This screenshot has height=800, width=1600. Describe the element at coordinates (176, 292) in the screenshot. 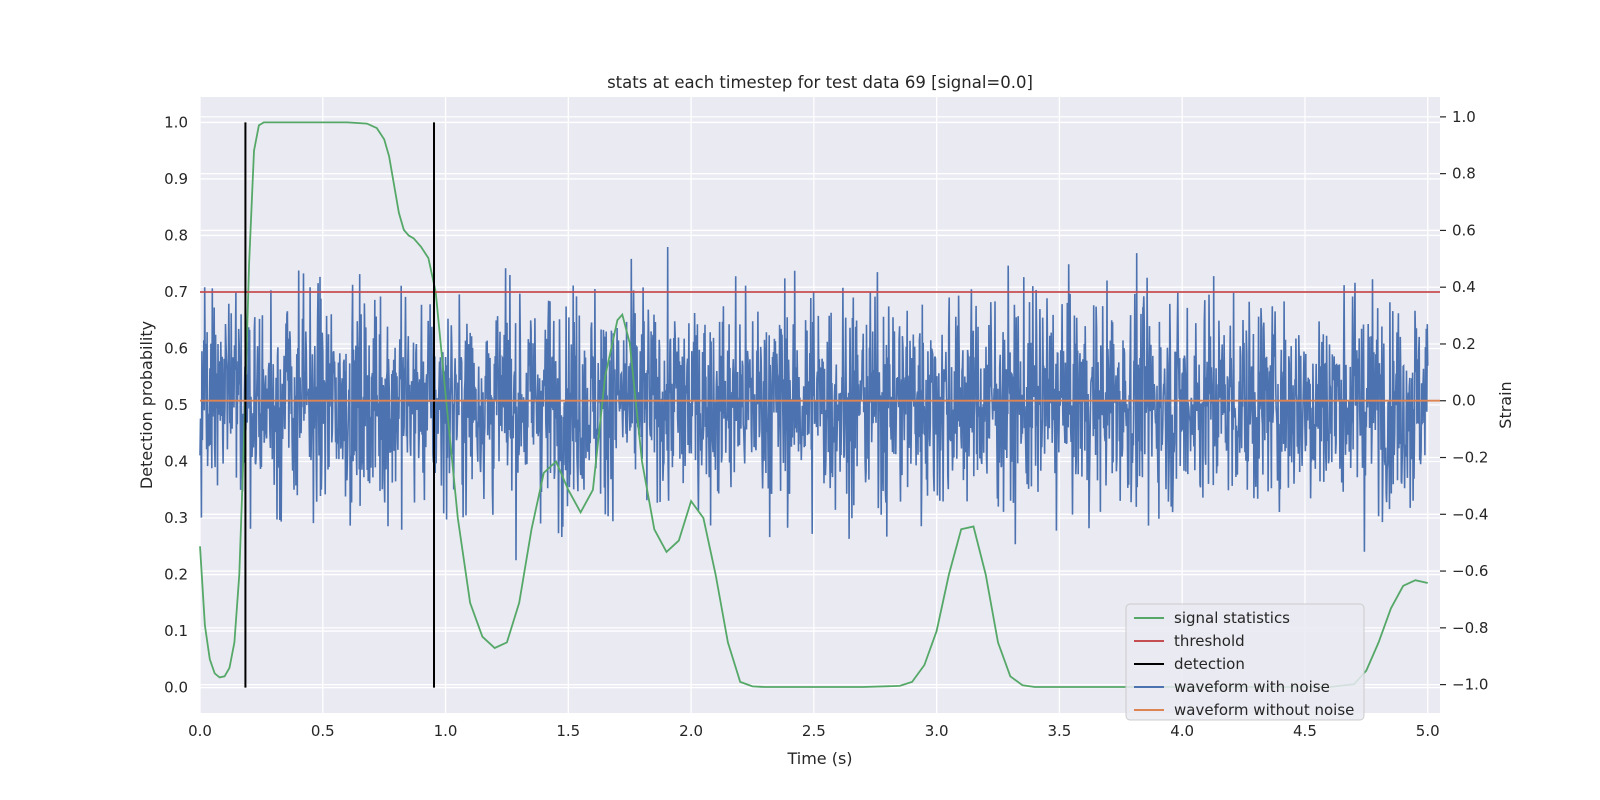

I see `y-tick-label: 0.7` at that location.